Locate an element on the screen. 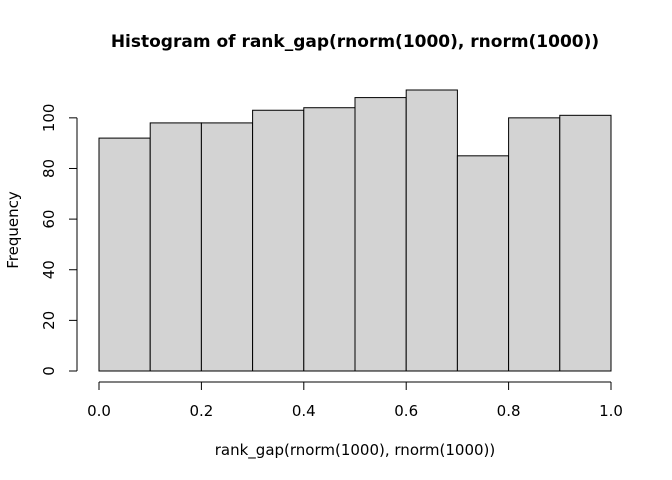 The image size is (672, 480). x-tick-label: 0.0 is located at coordinates (99, 411).